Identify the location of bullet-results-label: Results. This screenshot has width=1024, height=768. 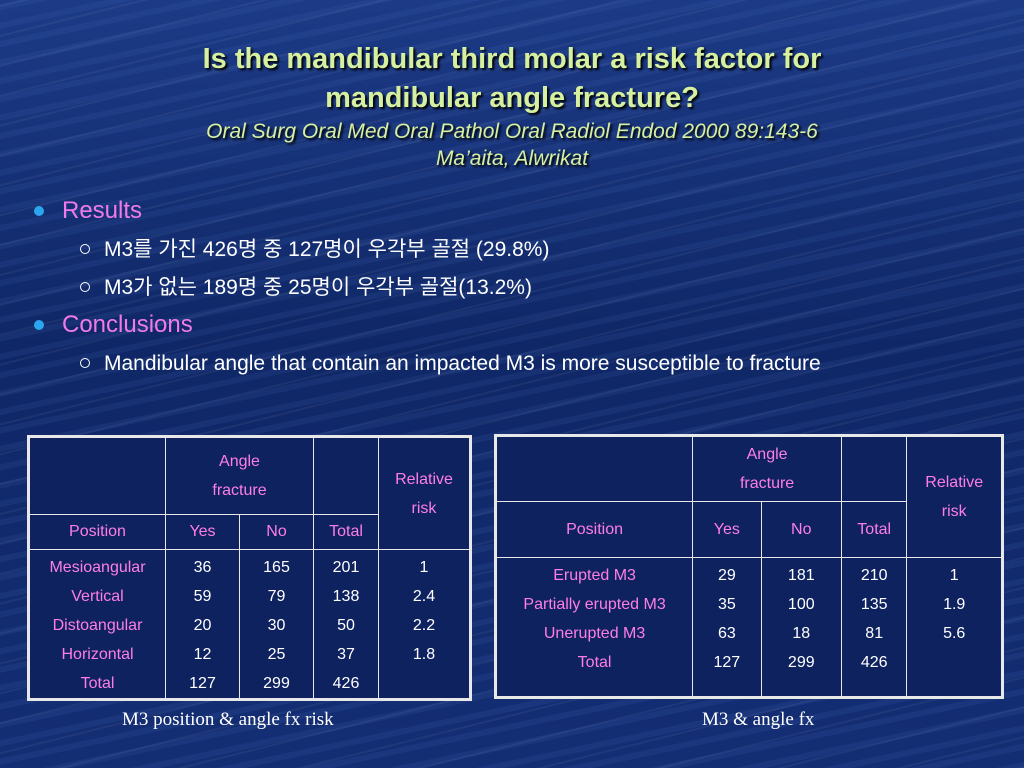
(102, 210).